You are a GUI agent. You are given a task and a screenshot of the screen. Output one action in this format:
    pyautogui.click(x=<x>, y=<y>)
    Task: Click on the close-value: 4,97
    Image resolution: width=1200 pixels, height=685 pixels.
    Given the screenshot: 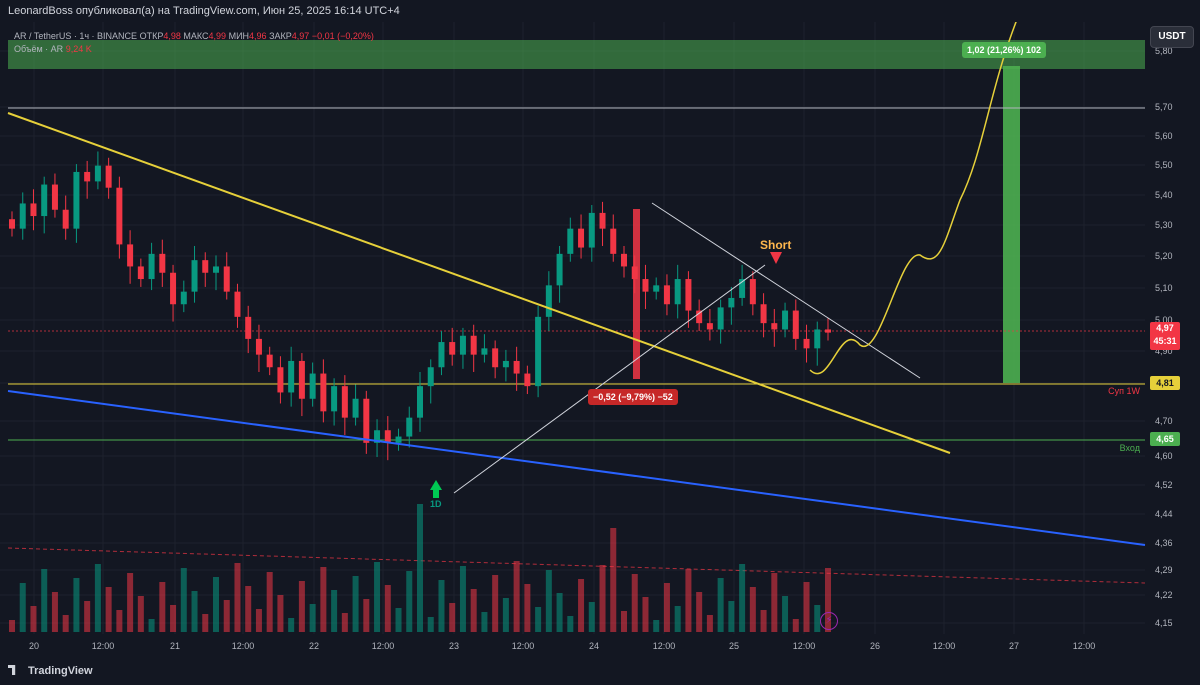 What is the action you would take?
    pyautogui.click(x=300, y=36)
    